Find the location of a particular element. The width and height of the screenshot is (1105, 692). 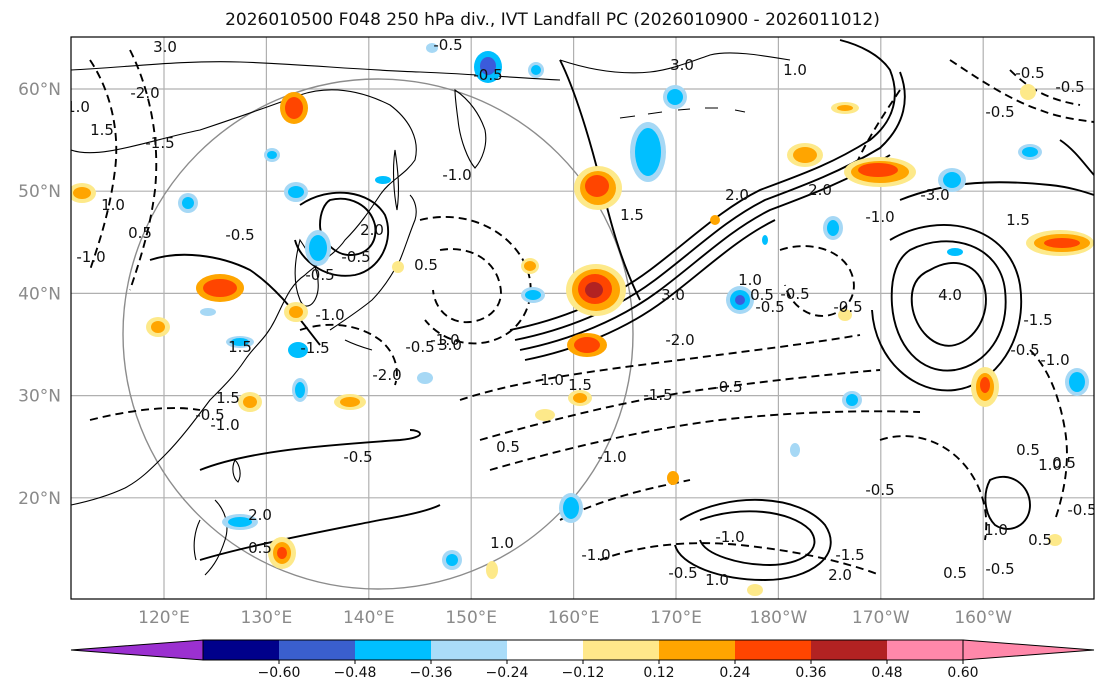

lon-label: 140°E is located at coordinates (369, 618).